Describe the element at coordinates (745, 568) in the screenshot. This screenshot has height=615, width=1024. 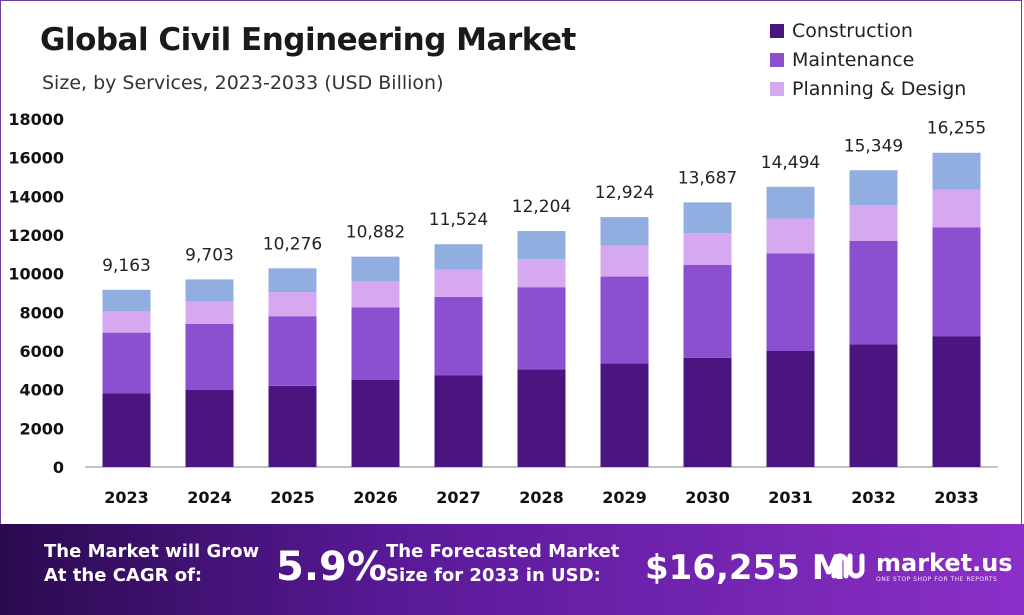
I see `forecast-value: $16,255 M` at that location.